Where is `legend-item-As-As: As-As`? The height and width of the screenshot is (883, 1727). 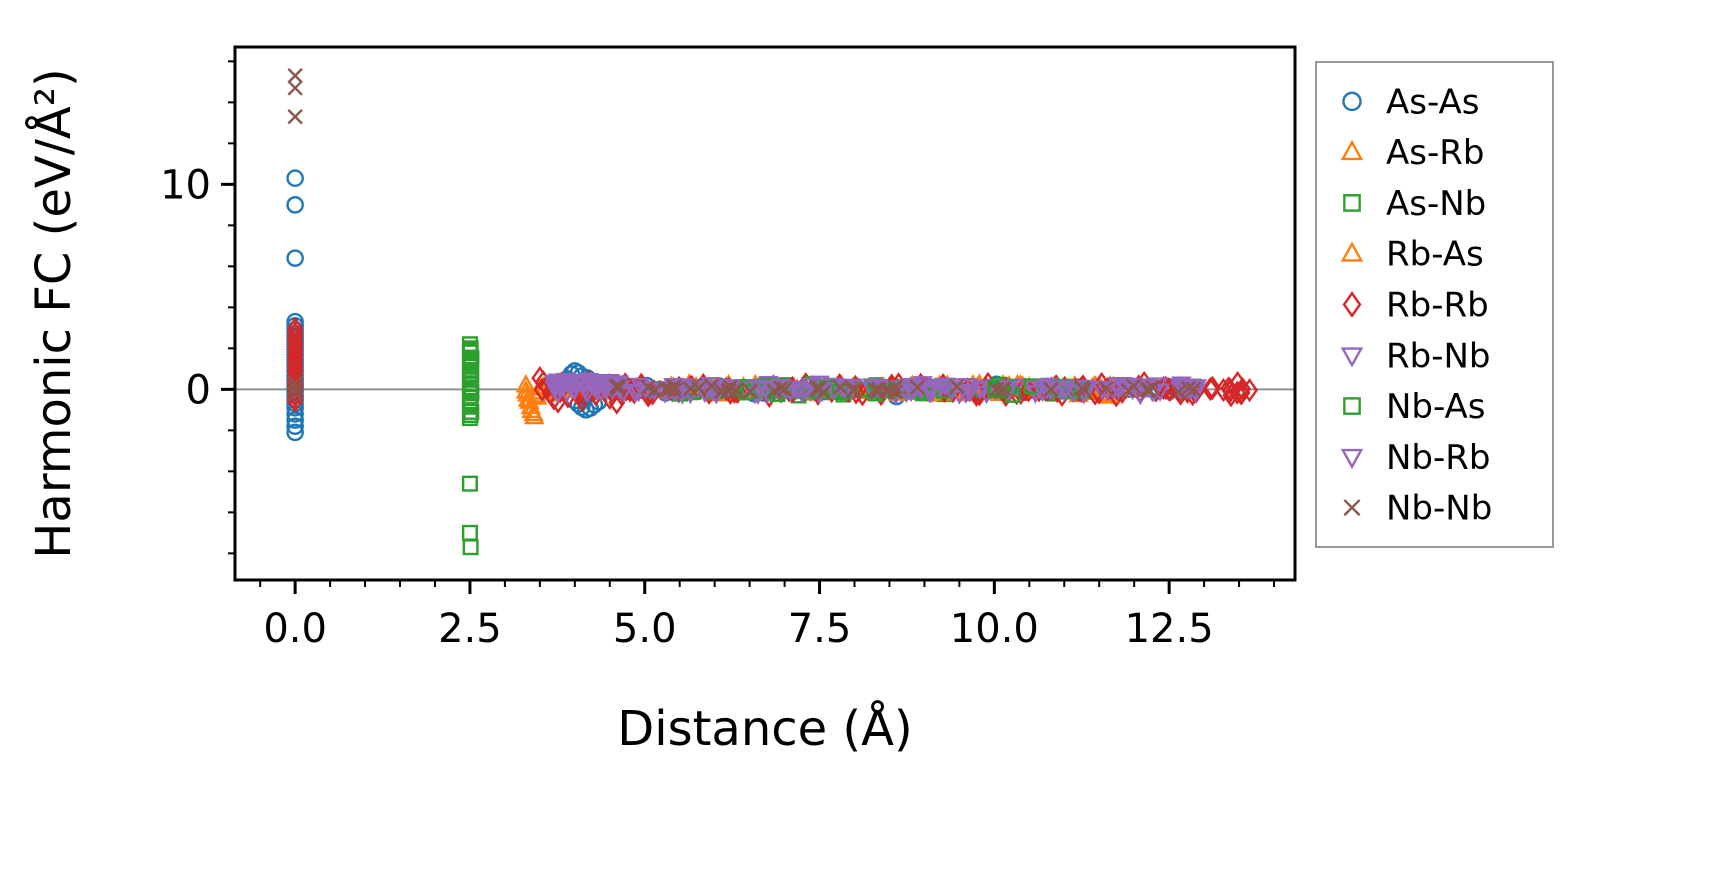 legend-item-As-As: As-As is located at coordinates (1410, 102).